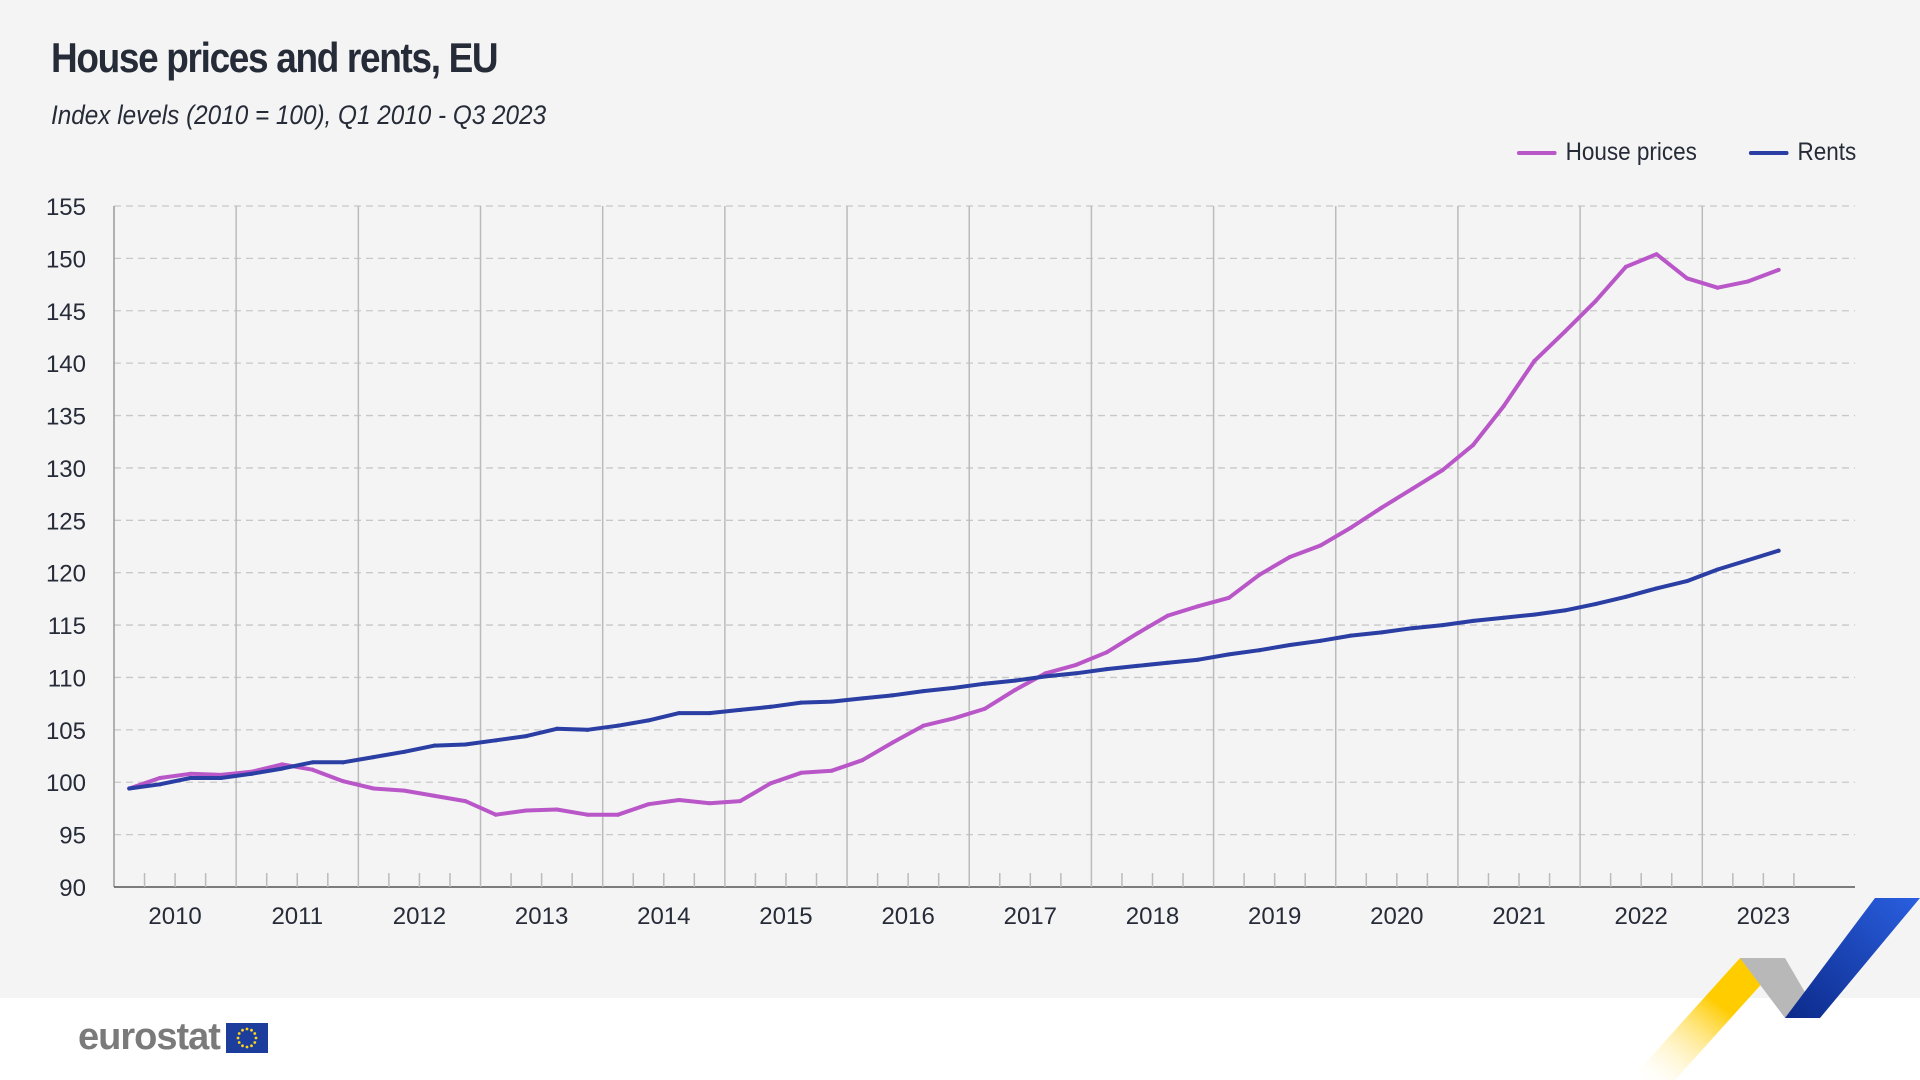  Describe the element at coordinates (1030, 916) in the screenshot. I see `x-tick-label: 2017` at that location.